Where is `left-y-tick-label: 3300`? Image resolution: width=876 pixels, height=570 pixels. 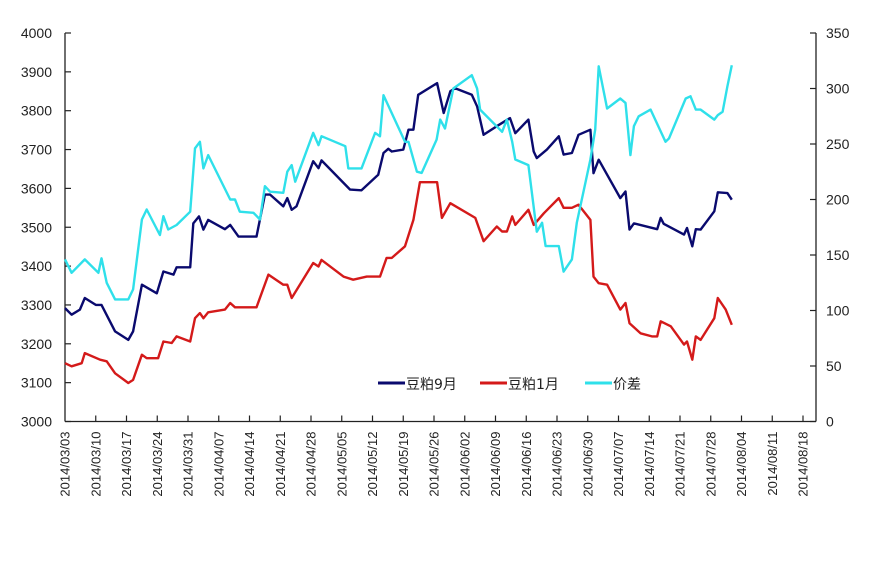
left-y-tick-label: 3300 is located at coordinates (36, 305).